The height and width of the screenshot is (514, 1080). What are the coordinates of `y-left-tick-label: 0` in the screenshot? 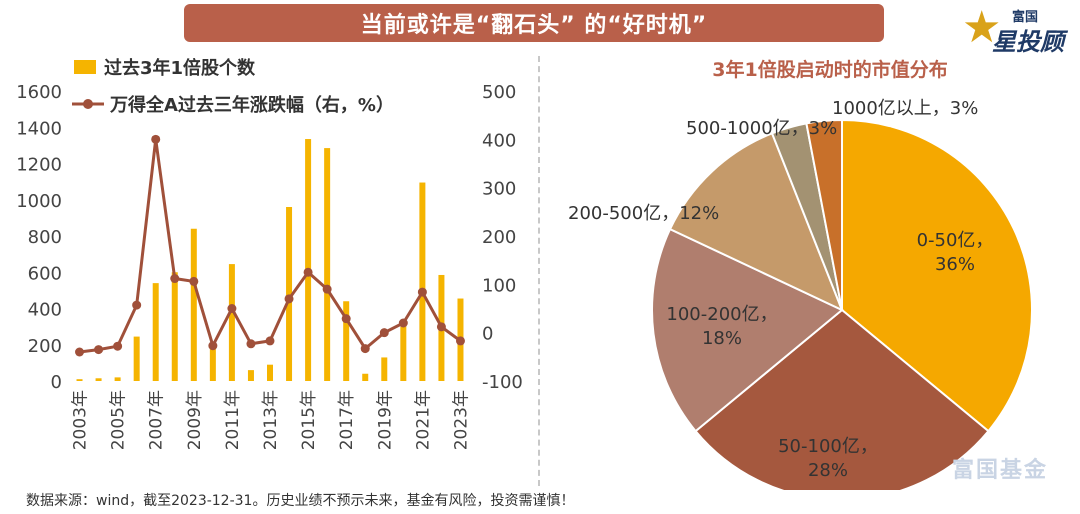 It's located at (56, 382).